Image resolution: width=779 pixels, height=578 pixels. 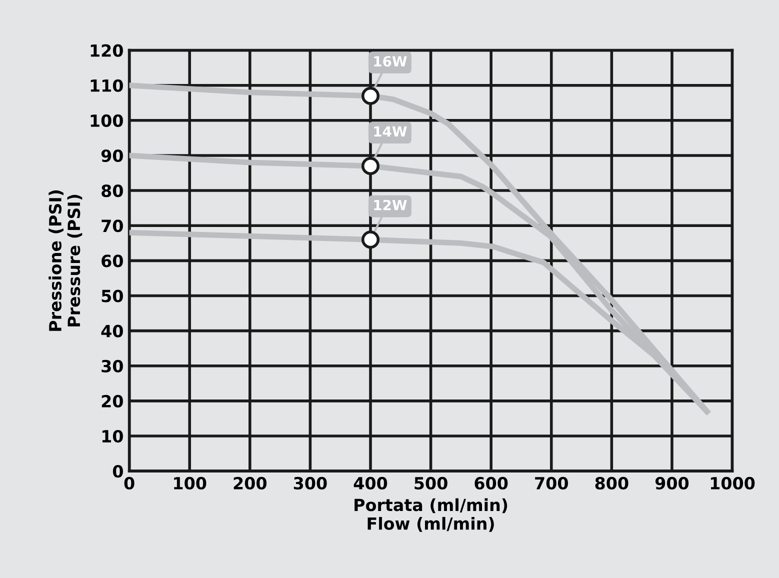 I want to click on x-tick-label: 800, so click(x=611, y=483).